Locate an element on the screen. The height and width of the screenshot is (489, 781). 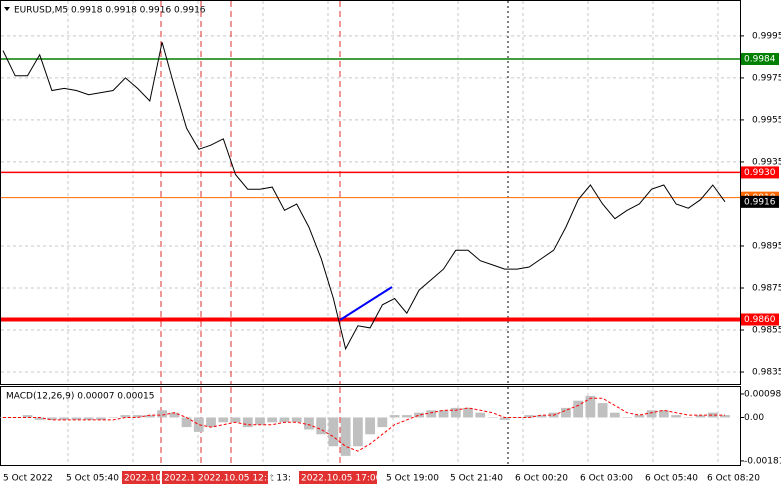
y-tick-label: 0.9855 is located at coordinates (766, 331).